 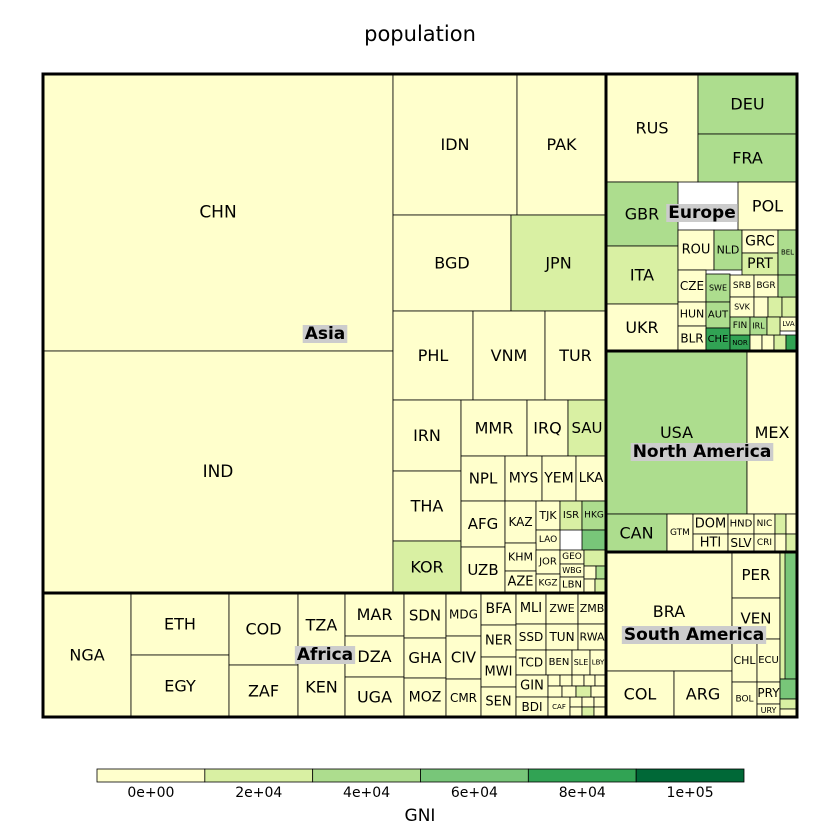 What do you see at coordinates (764, 543) in the screenshot?
I see `tile-label-cri: CRI` at bounding box center [764, 543].